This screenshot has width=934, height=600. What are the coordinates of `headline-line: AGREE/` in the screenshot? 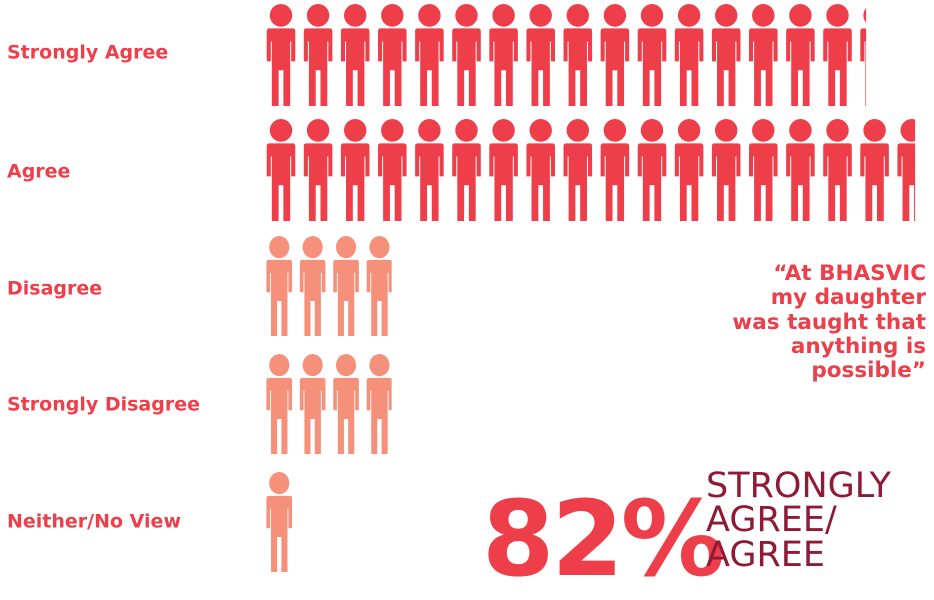 It's located at (771, 520).